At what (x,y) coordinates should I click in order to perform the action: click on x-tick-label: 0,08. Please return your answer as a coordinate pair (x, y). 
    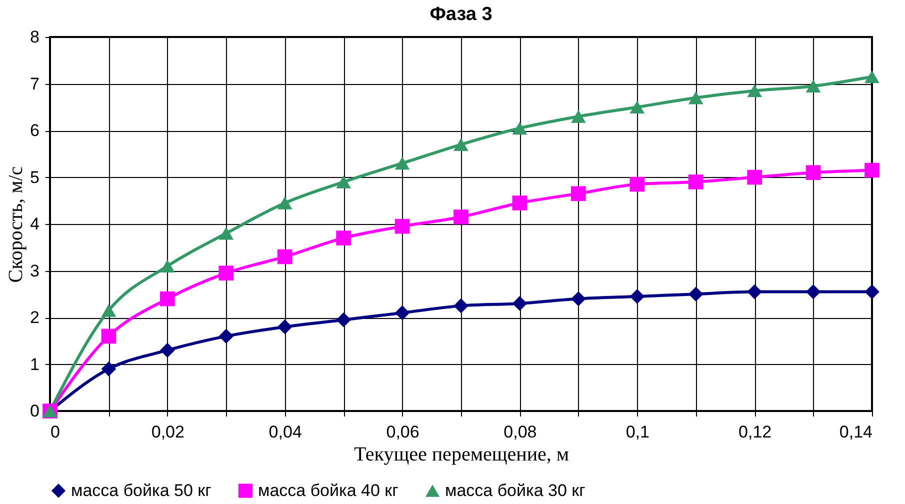
    Looking at the image, I should click on (520, 432).